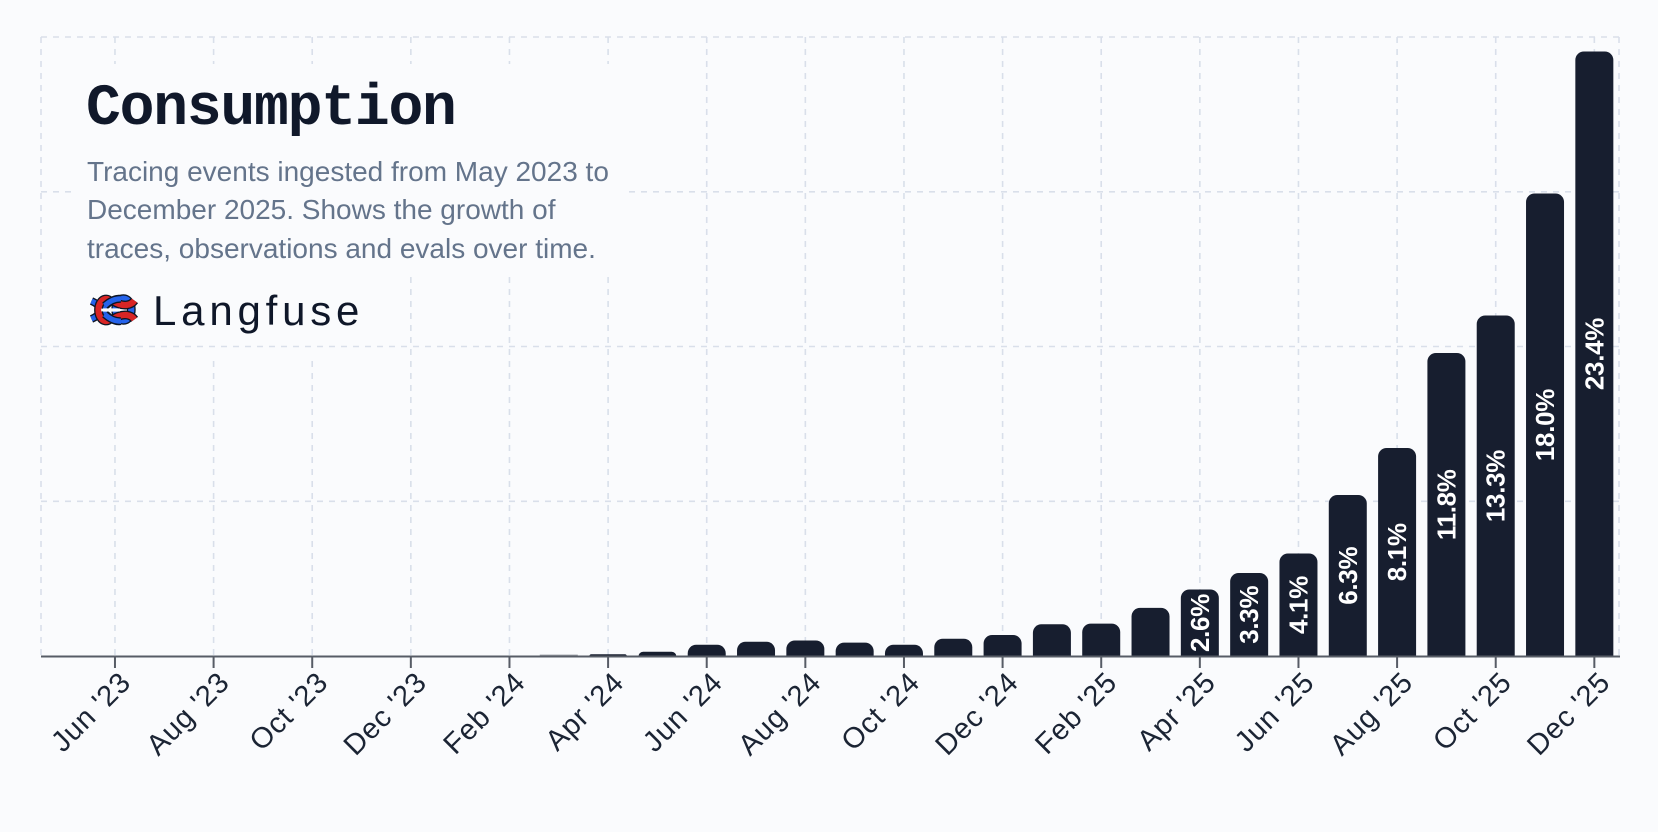 The width and height of the screenshot is (1658, 832). I want to click on svg-text: 2.6%, so click(1200, 623).